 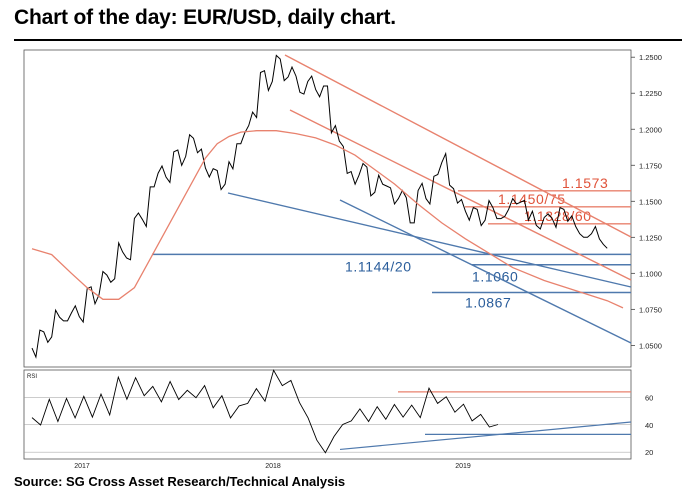 I want to click on rsi-trendline, so click(x=485, y=436).